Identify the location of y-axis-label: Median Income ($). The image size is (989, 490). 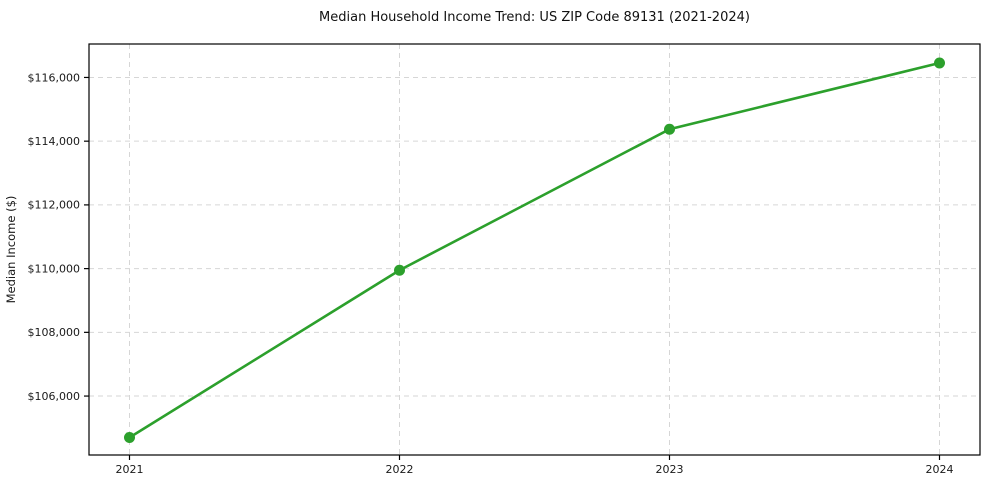
(11, 250).